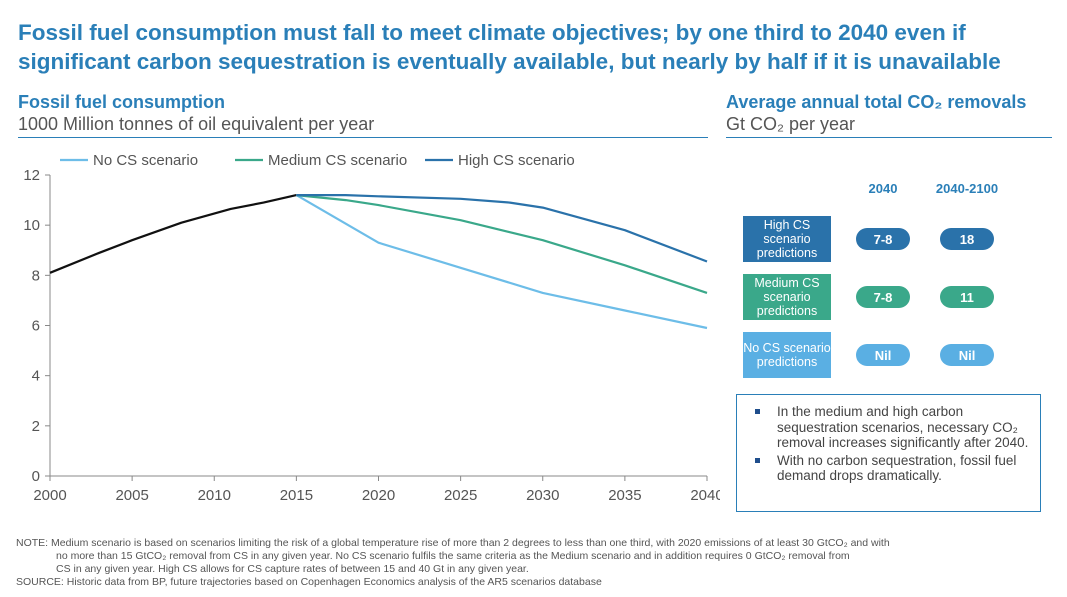  I want to click on y-tick-label: 10, so click(31, 225).